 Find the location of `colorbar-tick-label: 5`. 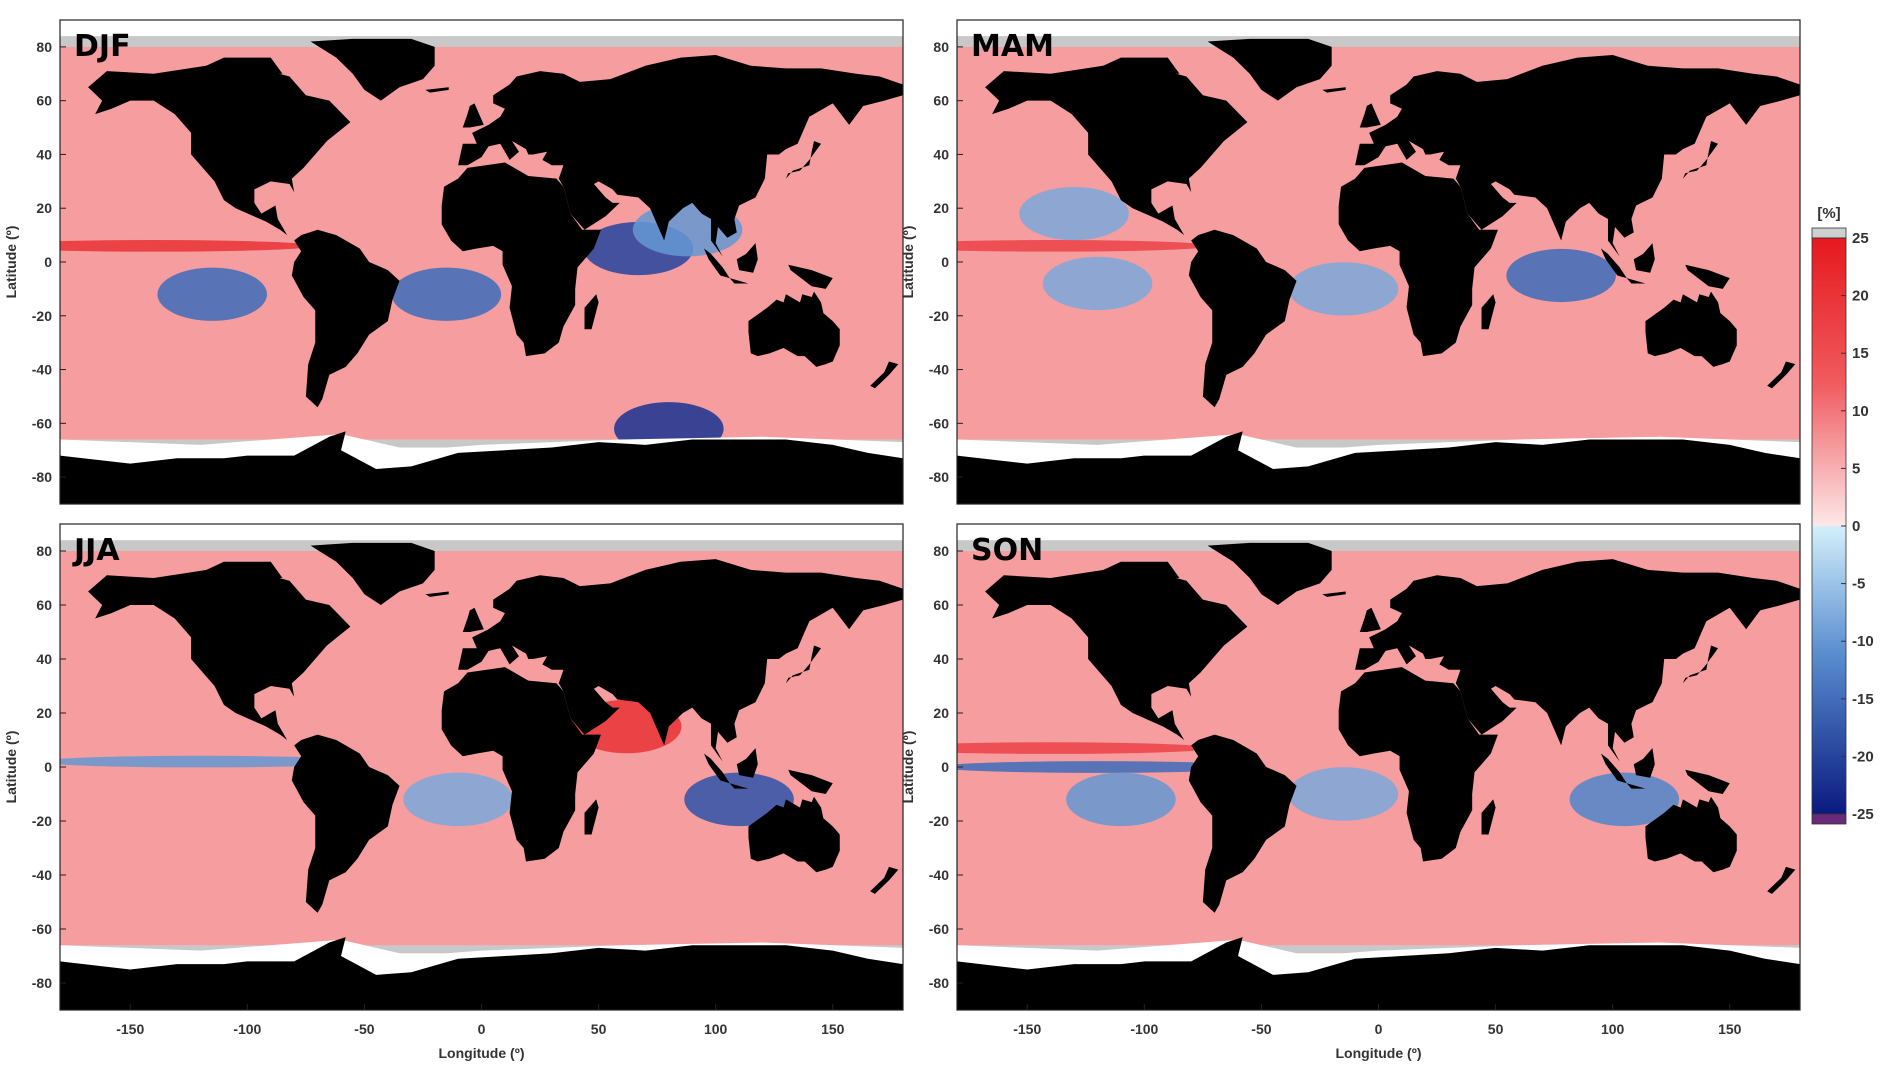

colorbar-tick-label: 5 is located at coordinates (1856, 468).